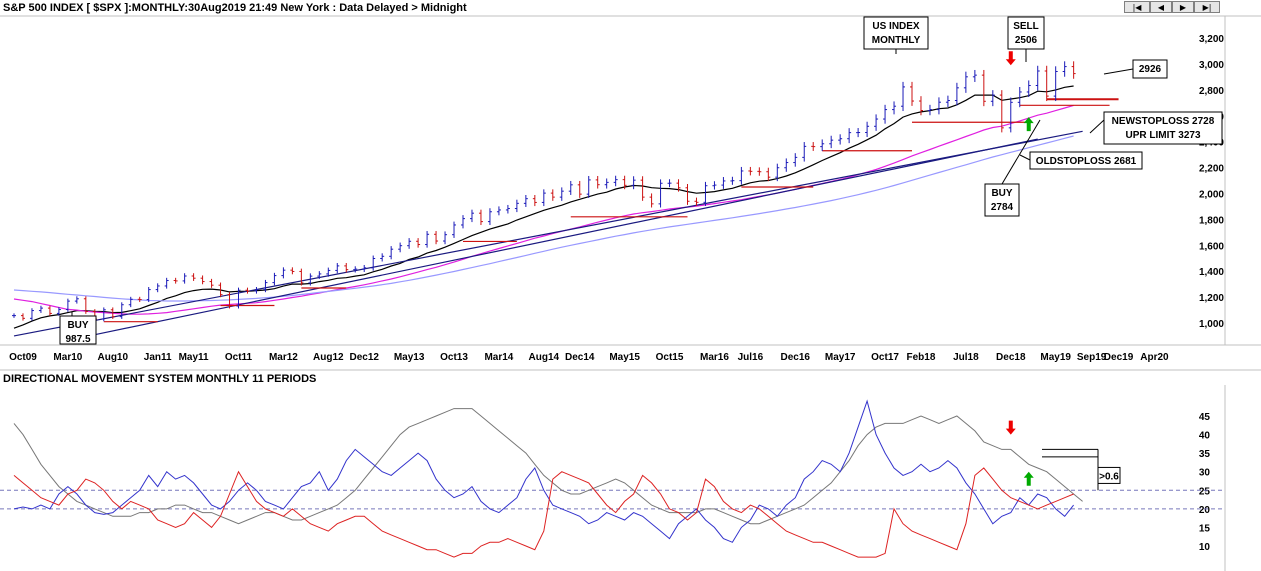  I want to click on nav-first-button: |◀, so click(1137, 7).